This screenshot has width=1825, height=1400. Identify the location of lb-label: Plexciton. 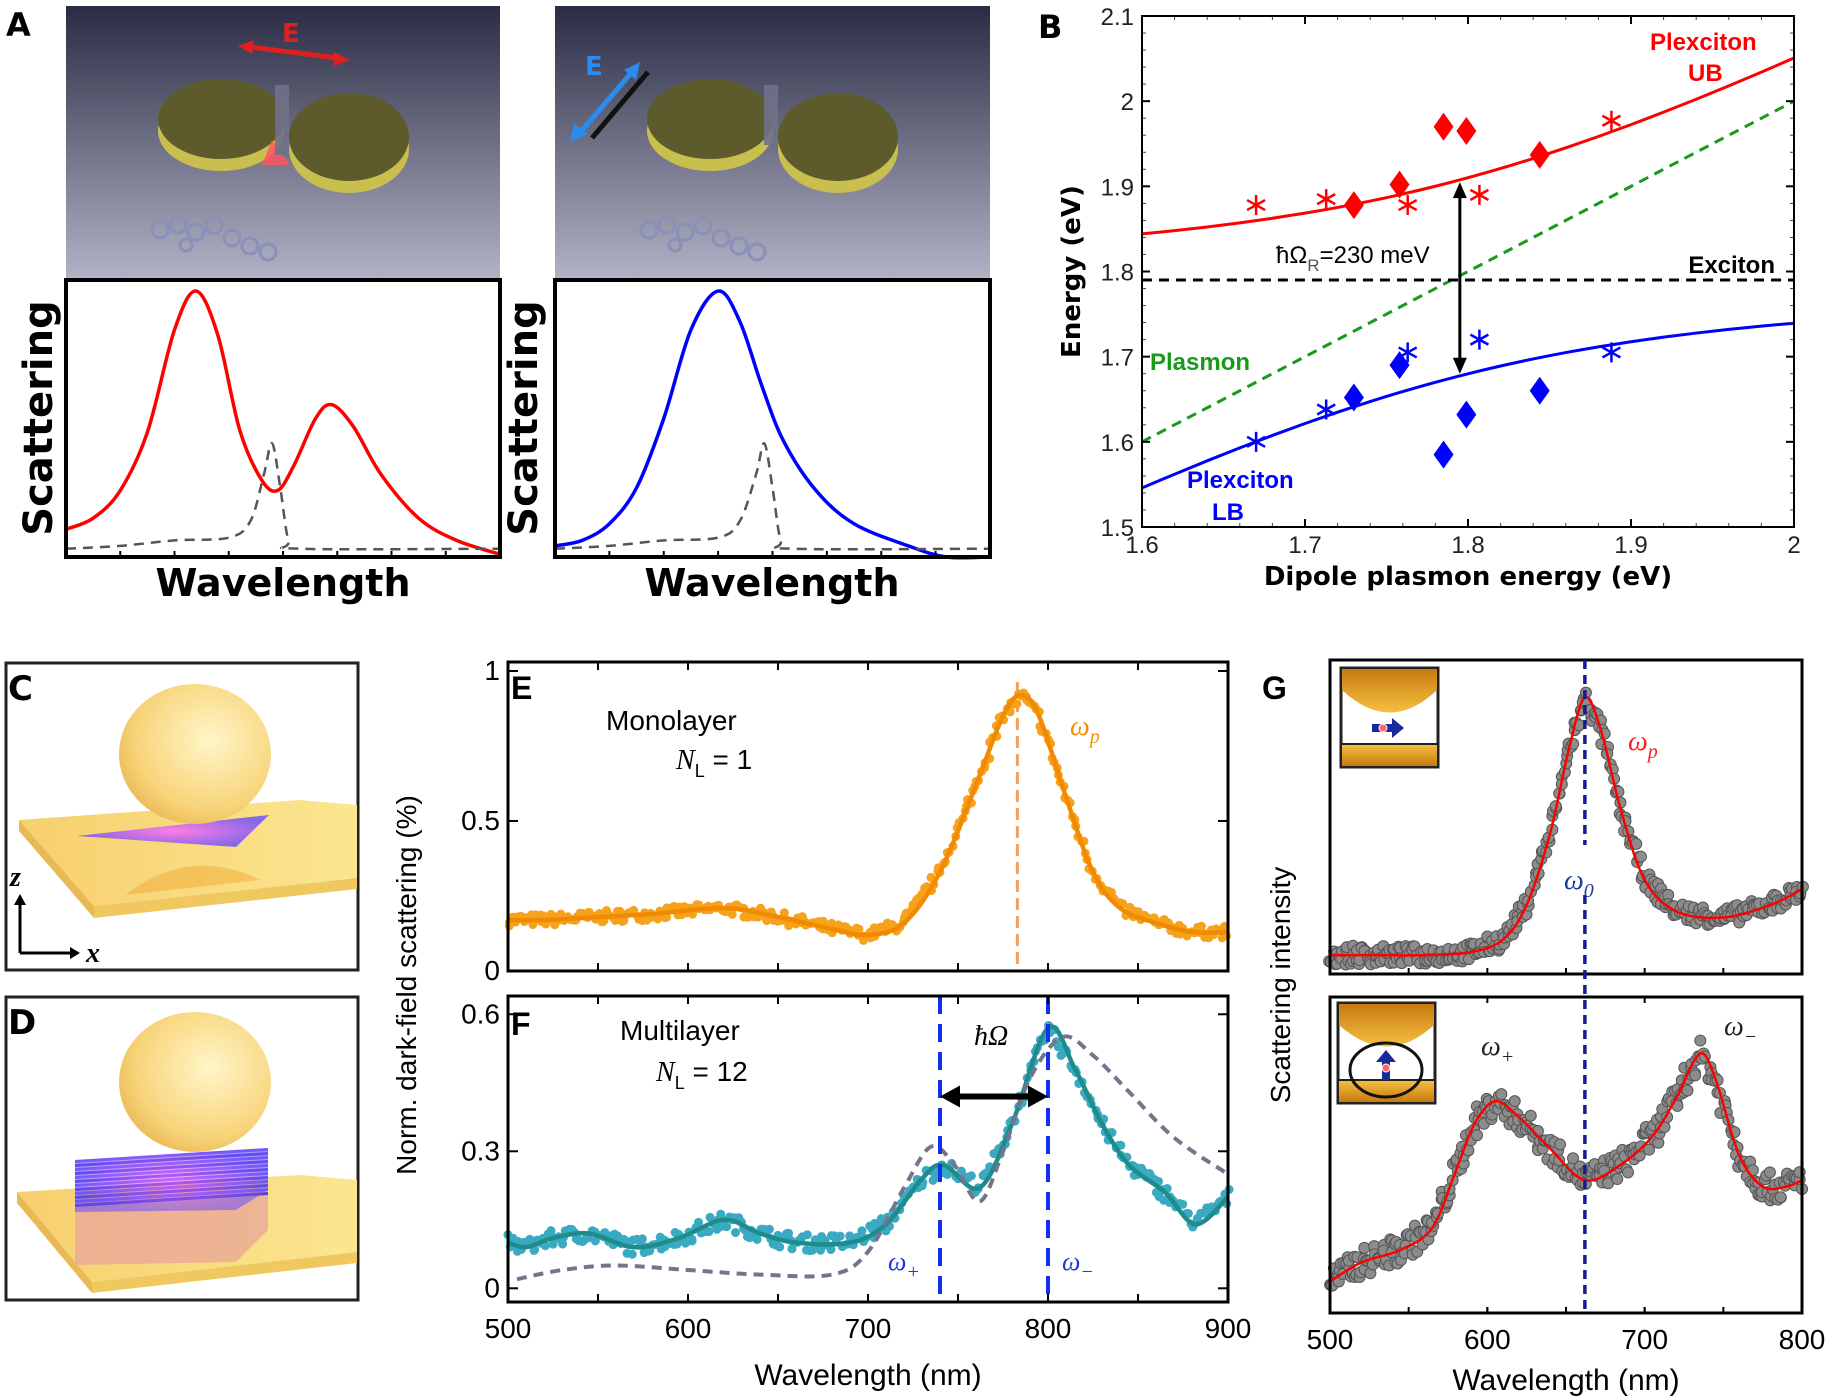
(1240, 480).